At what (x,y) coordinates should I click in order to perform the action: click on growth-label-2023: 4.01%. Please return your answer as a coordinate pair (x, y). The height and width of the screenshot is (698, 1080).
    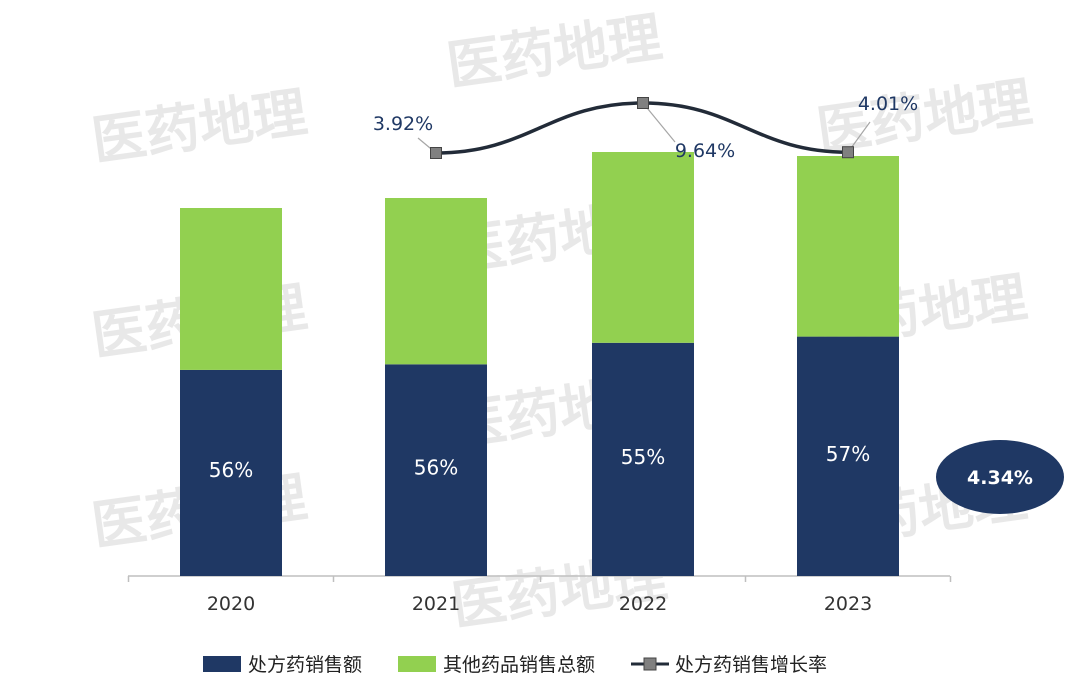
    Looking at the image, I should click on (888, 104).